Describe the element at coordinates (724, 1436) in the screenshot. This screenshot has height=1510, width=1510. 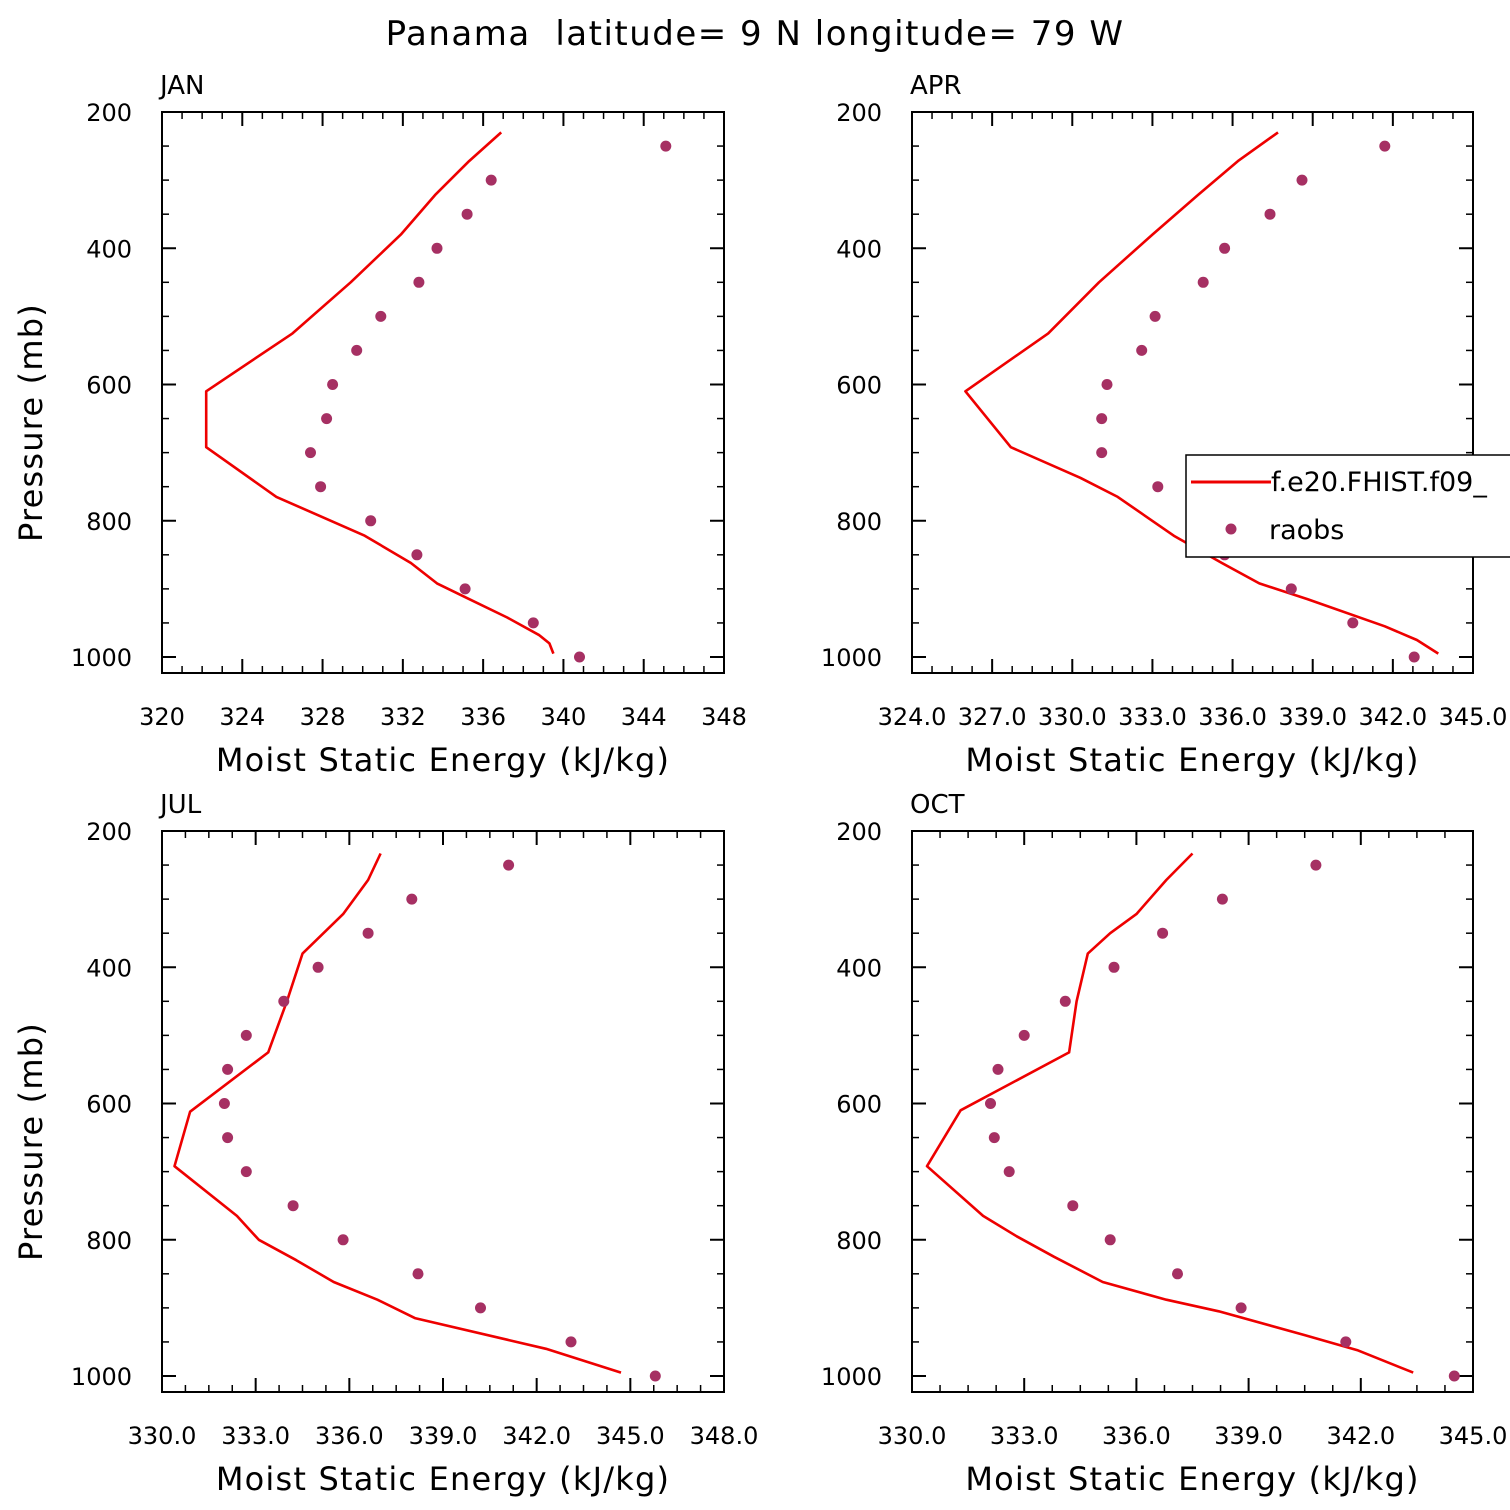
I see `x-tick-label: 348.0` at that location.